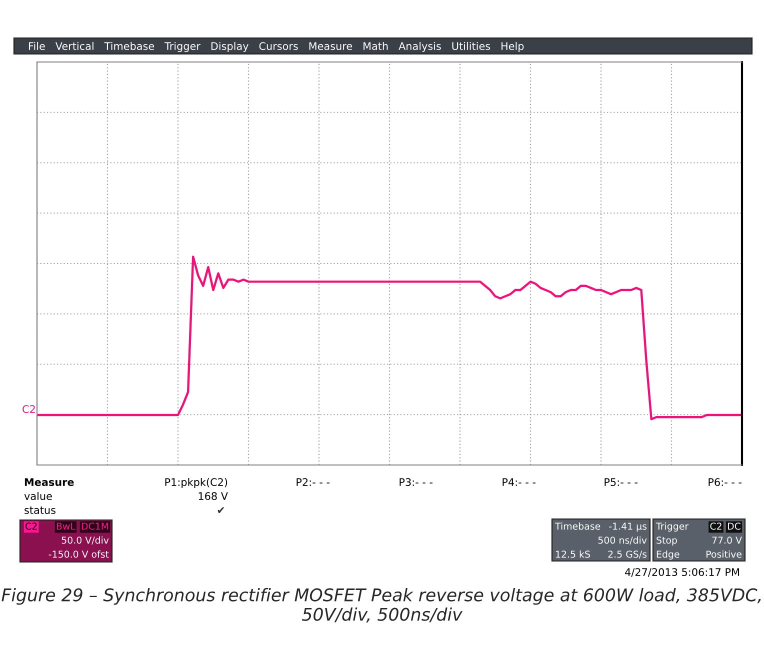  I want to click on text: File Vertical Timebase Trigger Display Cursors Measure Math Analysis Utilities Help, so click(276, 47).